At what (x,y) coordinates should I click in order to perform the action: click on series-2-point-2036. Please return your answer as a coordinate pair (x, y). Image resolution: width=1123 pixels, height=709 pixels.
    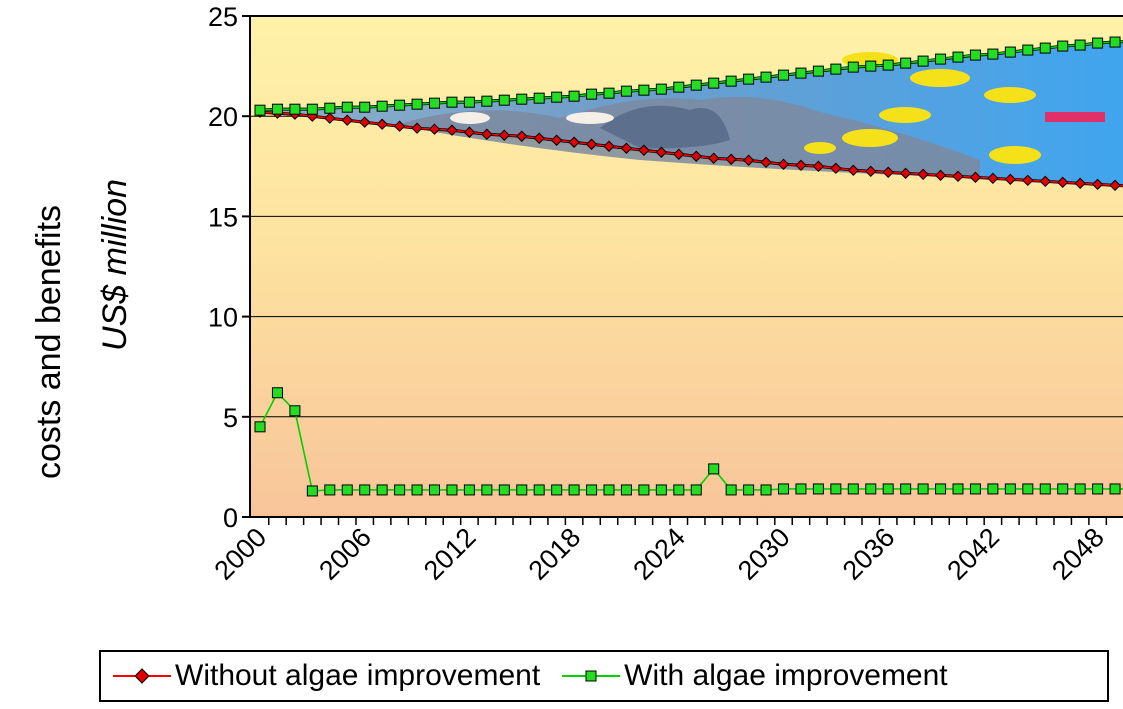
    Looking at the image, I should click on (888, 489).